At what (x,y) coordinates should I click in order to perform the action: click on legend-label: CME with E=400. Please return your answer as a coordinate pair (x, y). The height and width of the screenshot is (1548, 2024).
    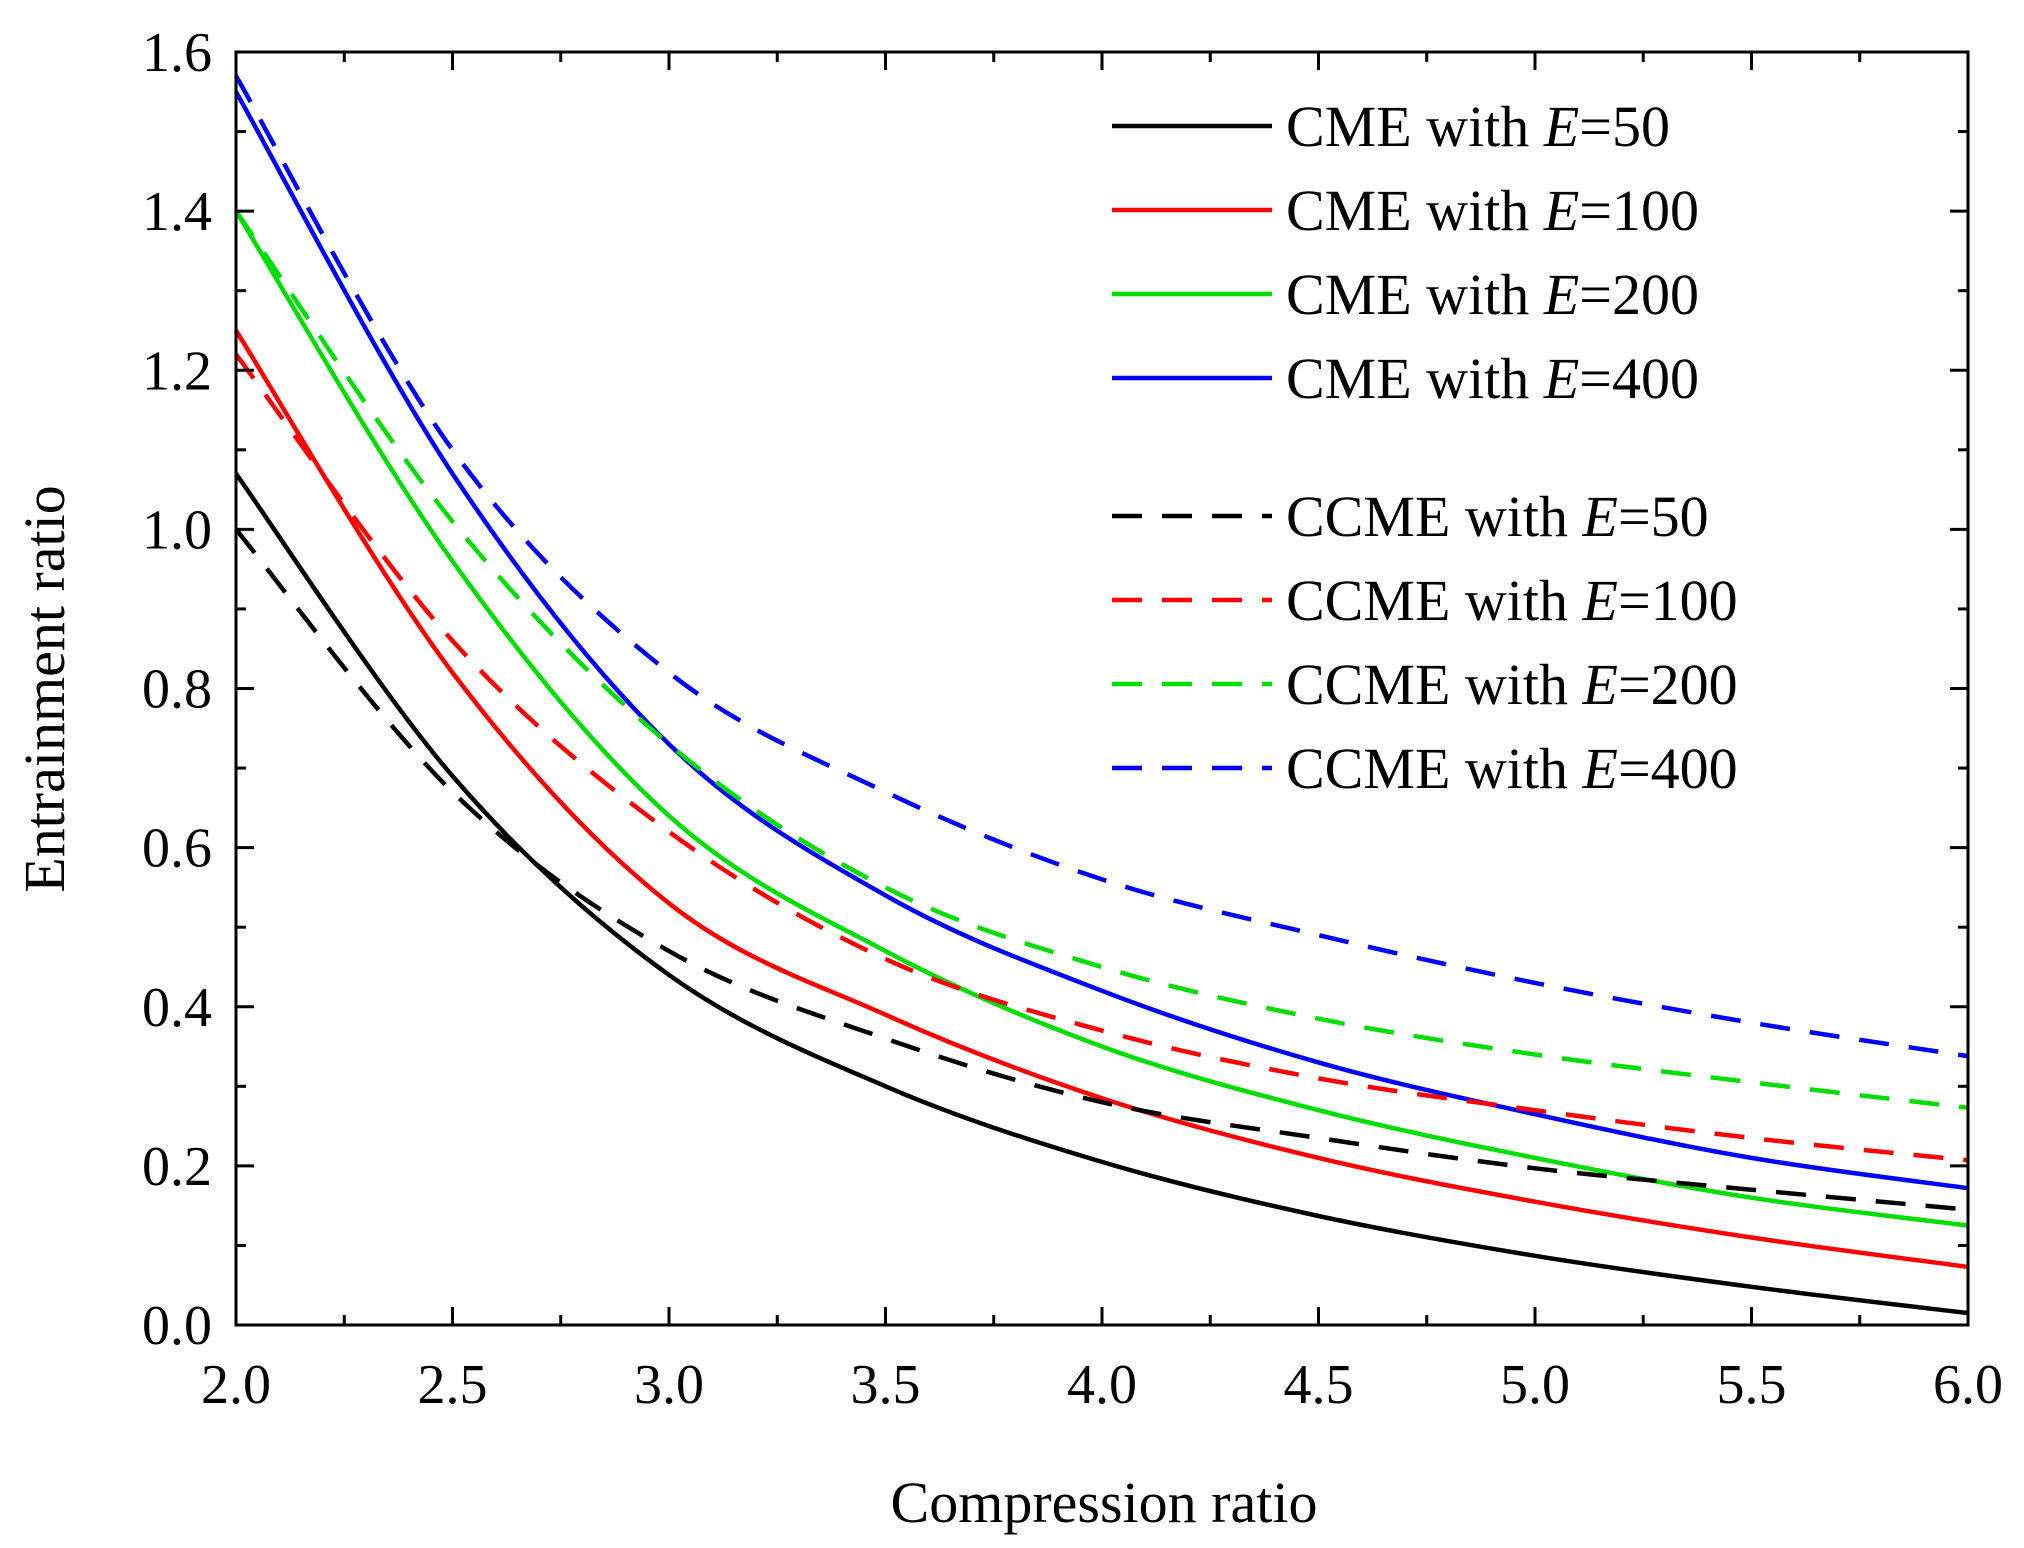
    Looking at the image, I should click on (1492, 378).